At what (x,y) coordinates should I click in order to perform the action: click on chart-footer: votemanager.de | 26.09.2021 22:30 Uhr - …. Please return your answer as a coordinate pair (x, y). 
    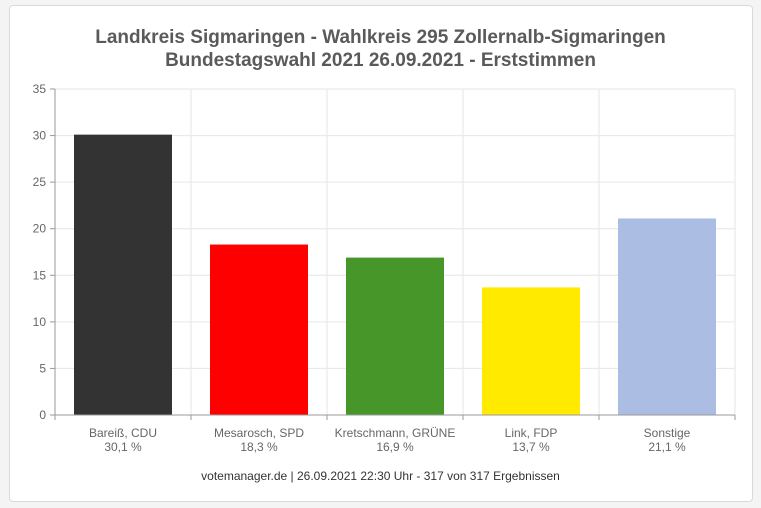
    Looking at the image, I should click on (380, 476).